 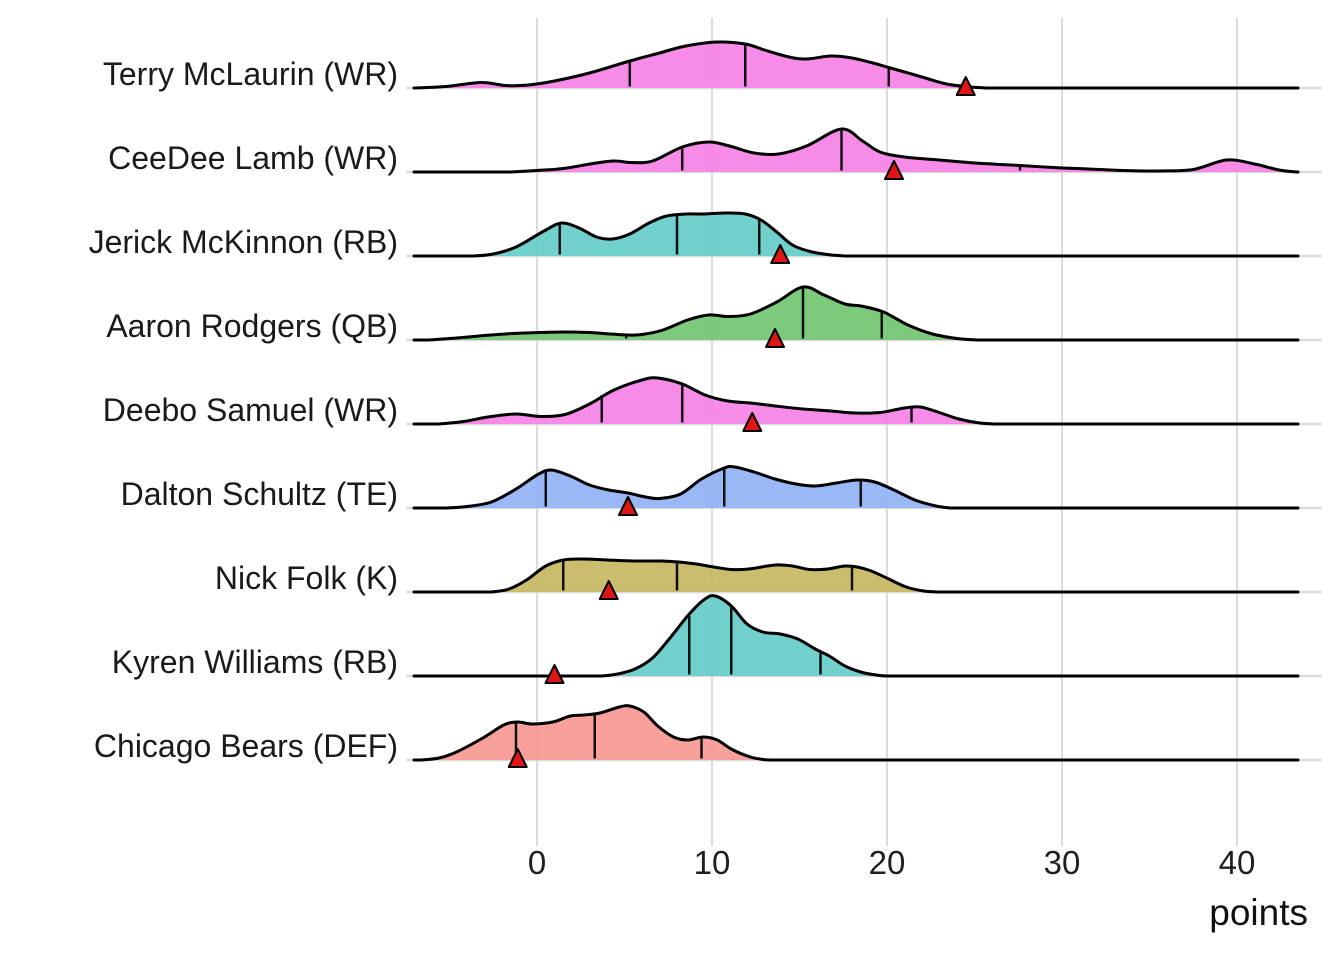 What do you see at coordinates (1237, 862) in the screenshot?
I see `x-tick-label: 40` at bounding box center [1237, 862].